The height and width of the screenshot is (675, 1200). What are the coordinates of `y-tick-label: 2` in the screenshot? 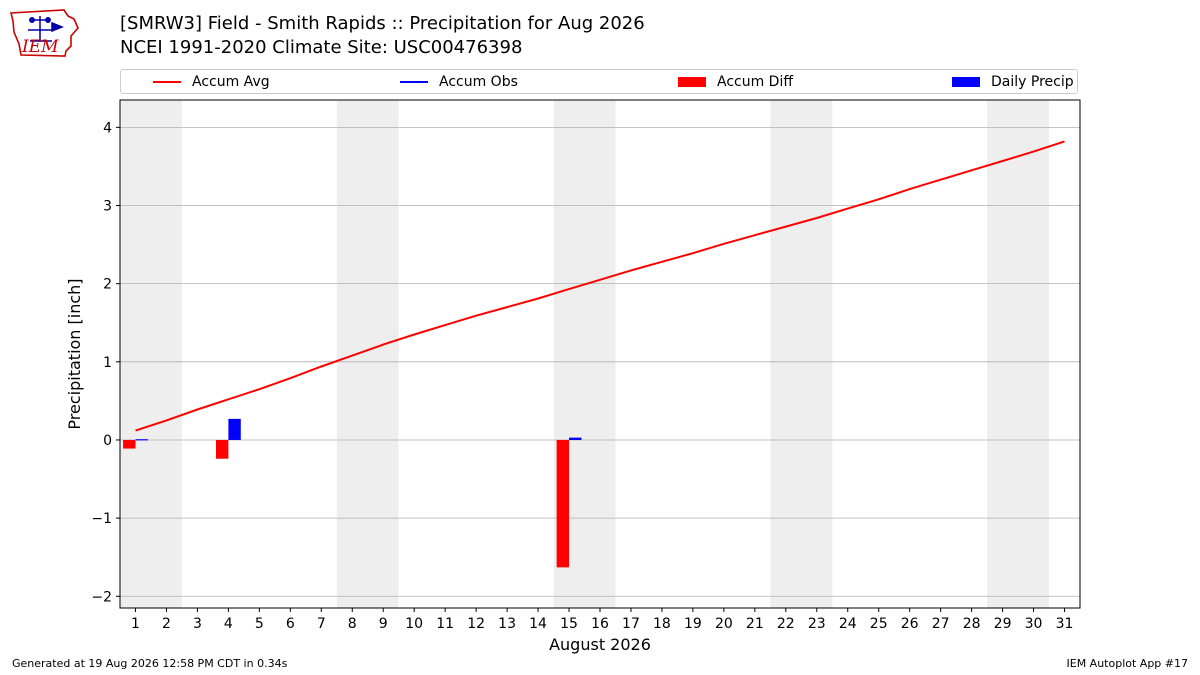 It's located at (107, 285).